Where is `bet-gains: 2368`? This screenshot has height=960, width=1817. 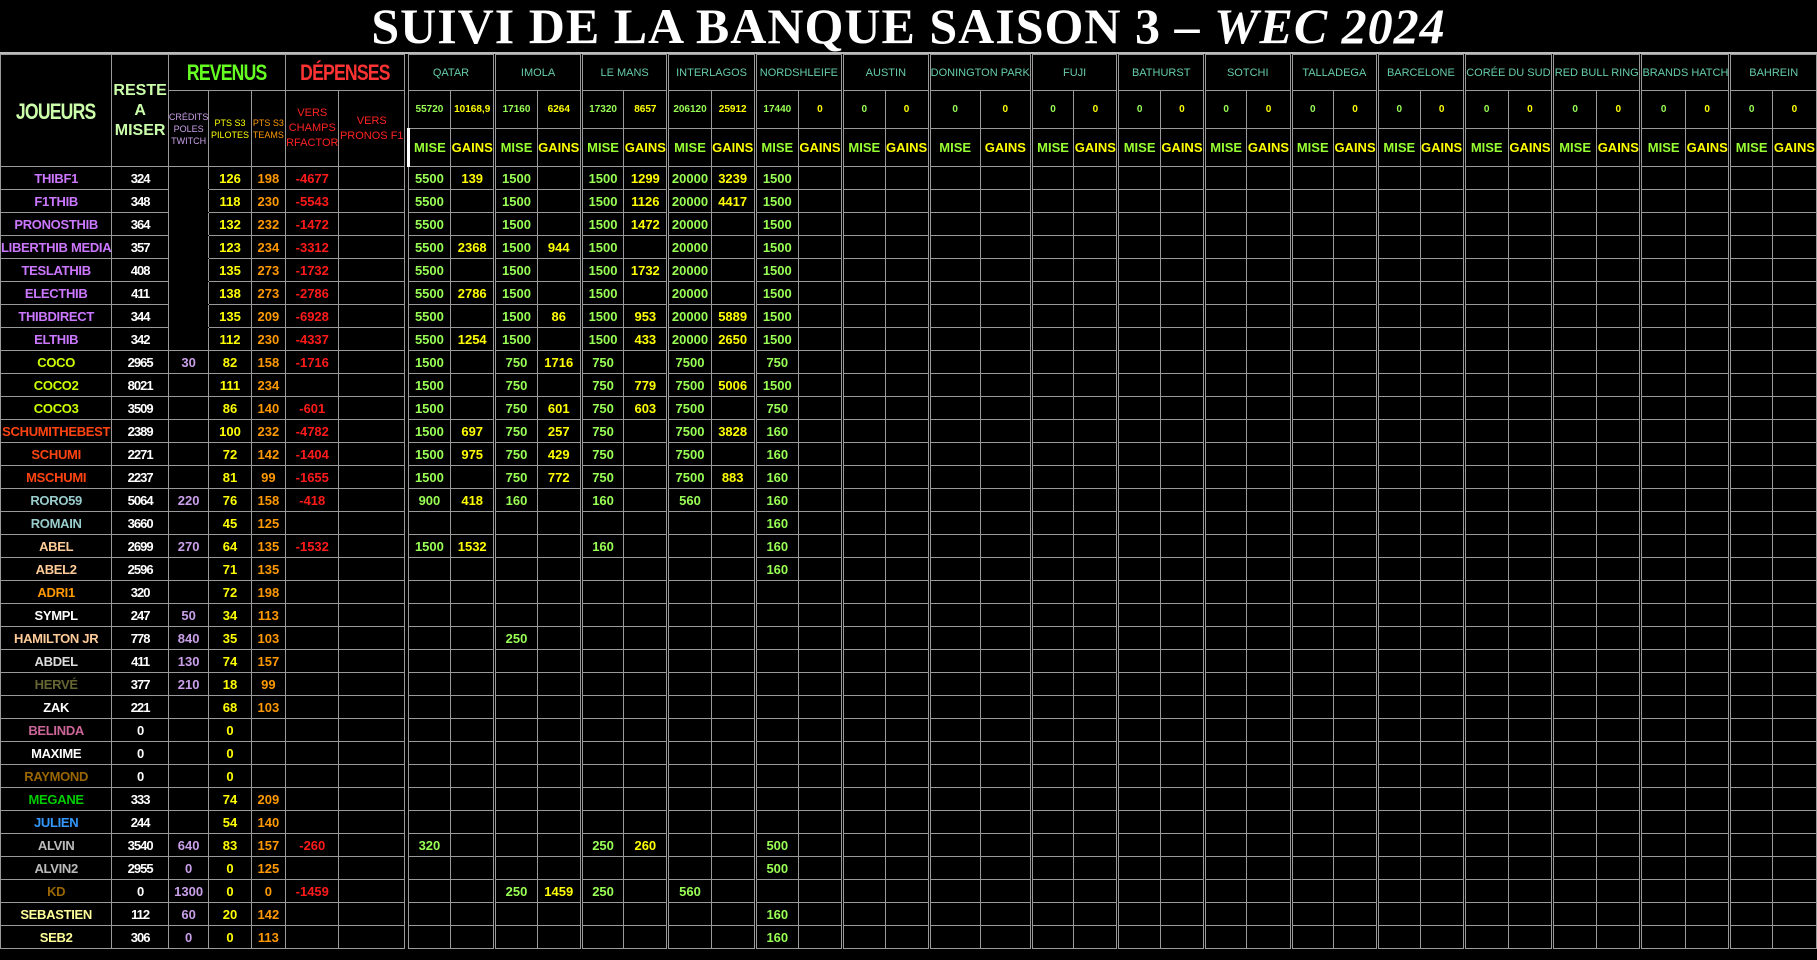 bet-gains: 2368 is located at coordinates (473, 247).